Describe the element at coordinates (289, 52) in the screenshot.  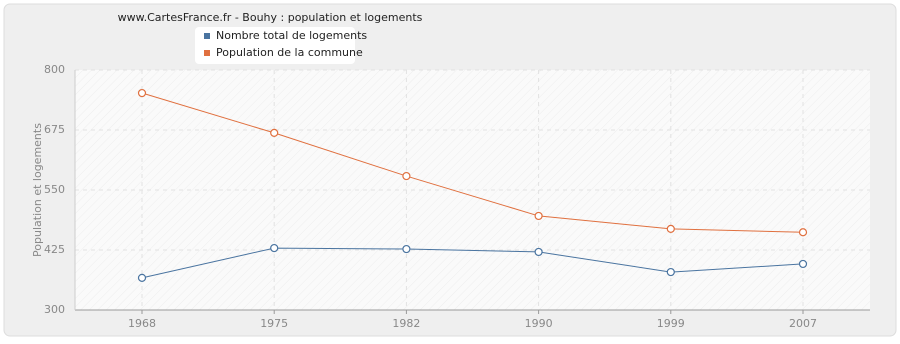
I see `legend-label: Population de la commune` at that location.